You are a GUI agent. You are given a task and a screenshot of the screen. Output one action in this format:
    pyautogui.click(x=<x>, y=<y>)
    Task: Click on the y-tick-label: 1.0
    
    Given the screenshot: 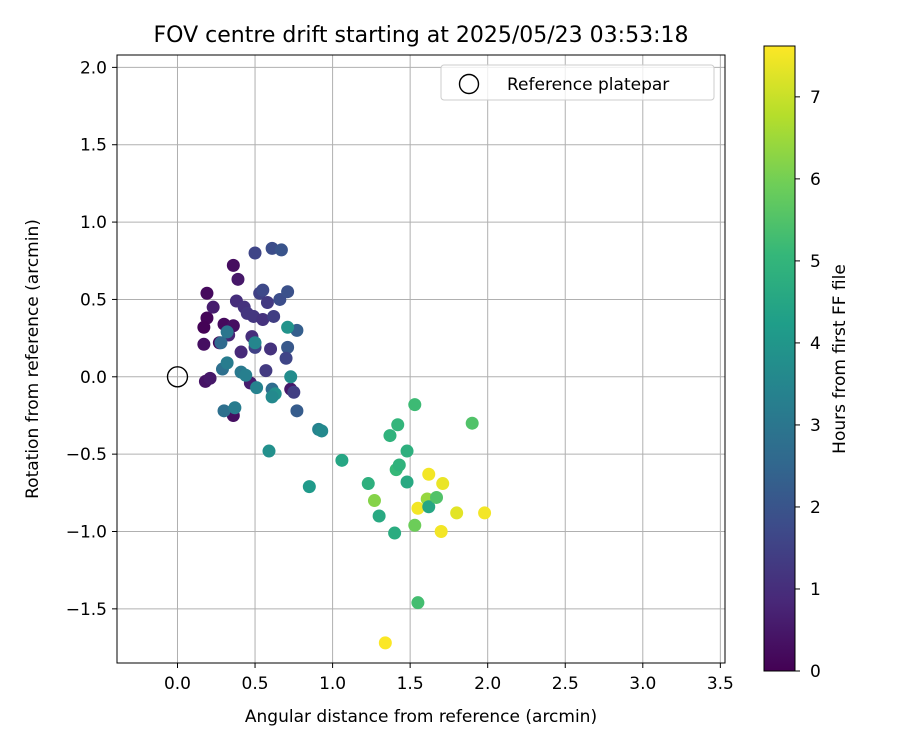 What is the action you would take?
    pyautogui.click(x=93, y=223)
    